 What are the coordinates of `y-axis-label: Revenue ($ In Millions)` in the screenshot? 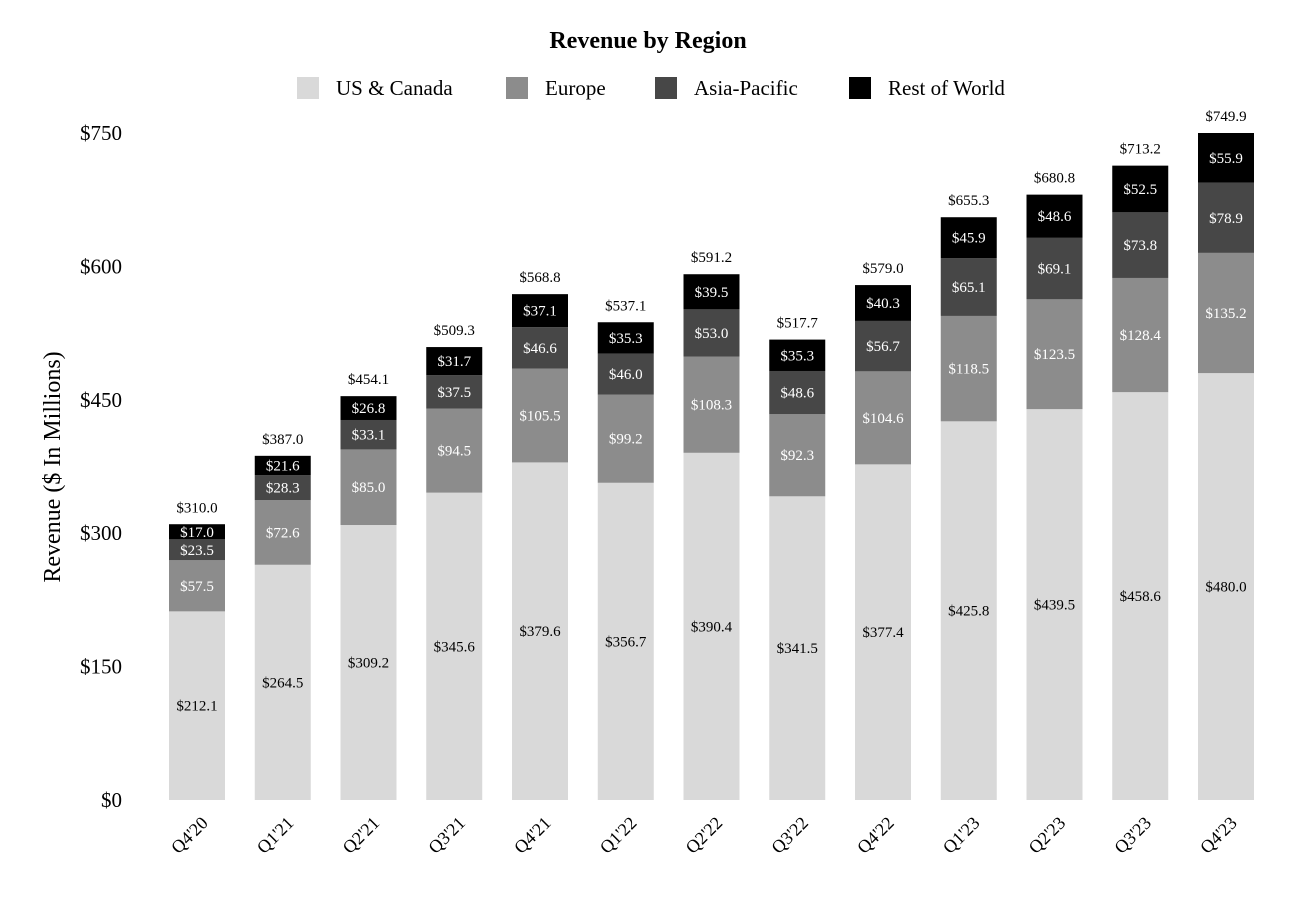 It's located at (53, 466).